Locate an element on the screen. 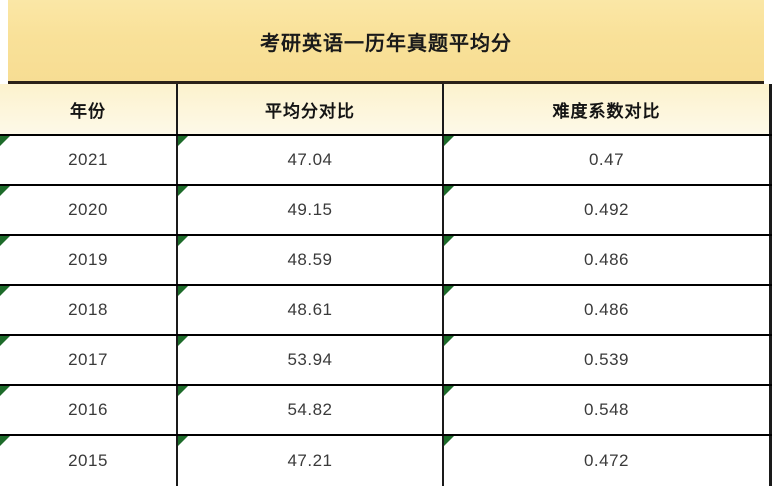 The width and height of the screenshot is (772, 500). table-header-row: 年份 平均分对比 难度系数对比 is located at coordinates (386, 110).